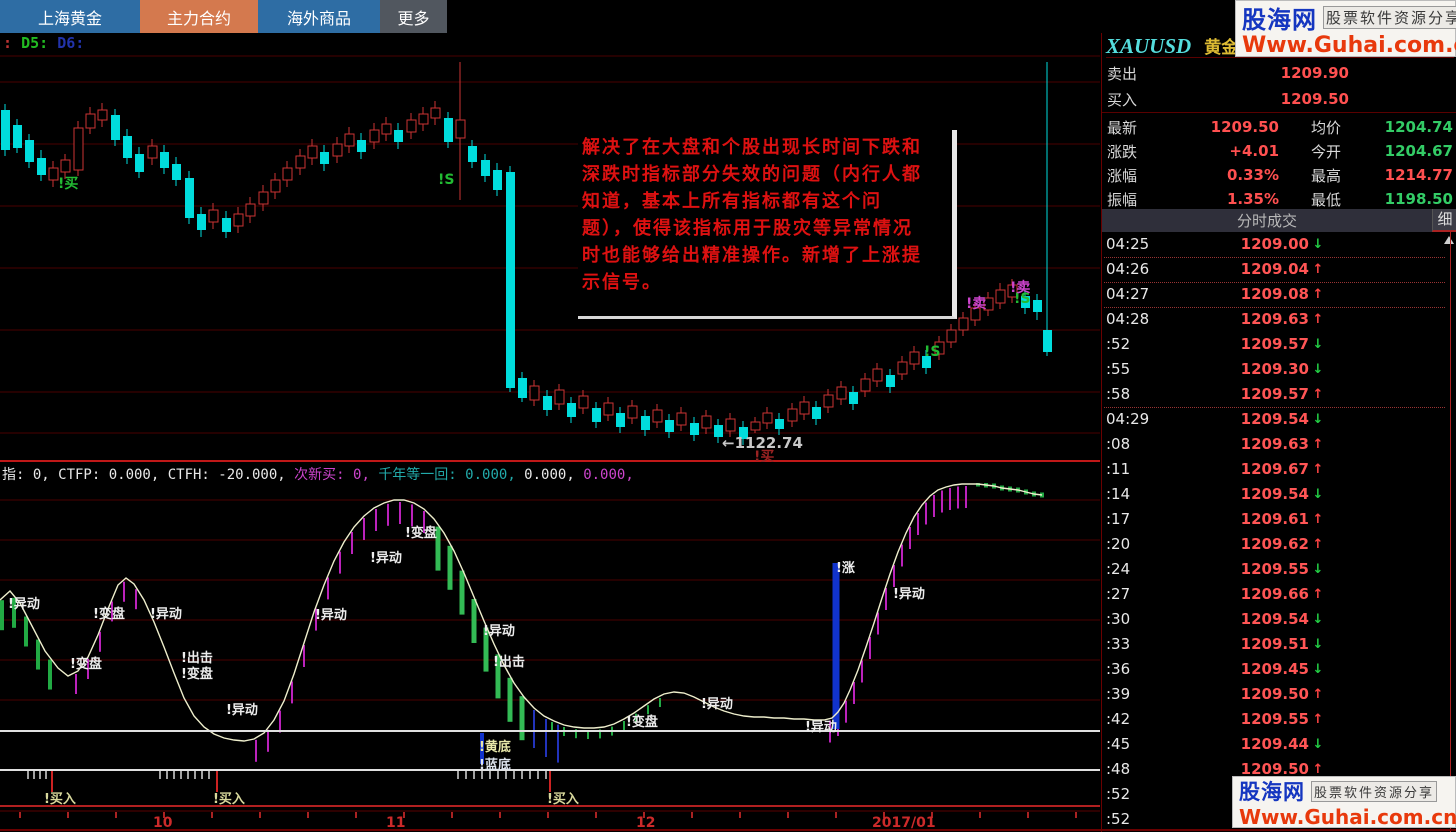  What do you see at coordinates (747, 228) in the screenshot?
I see `annotation-line: 题），使得该指标用于股灾等异常情况` at bounding box center [747, 228].